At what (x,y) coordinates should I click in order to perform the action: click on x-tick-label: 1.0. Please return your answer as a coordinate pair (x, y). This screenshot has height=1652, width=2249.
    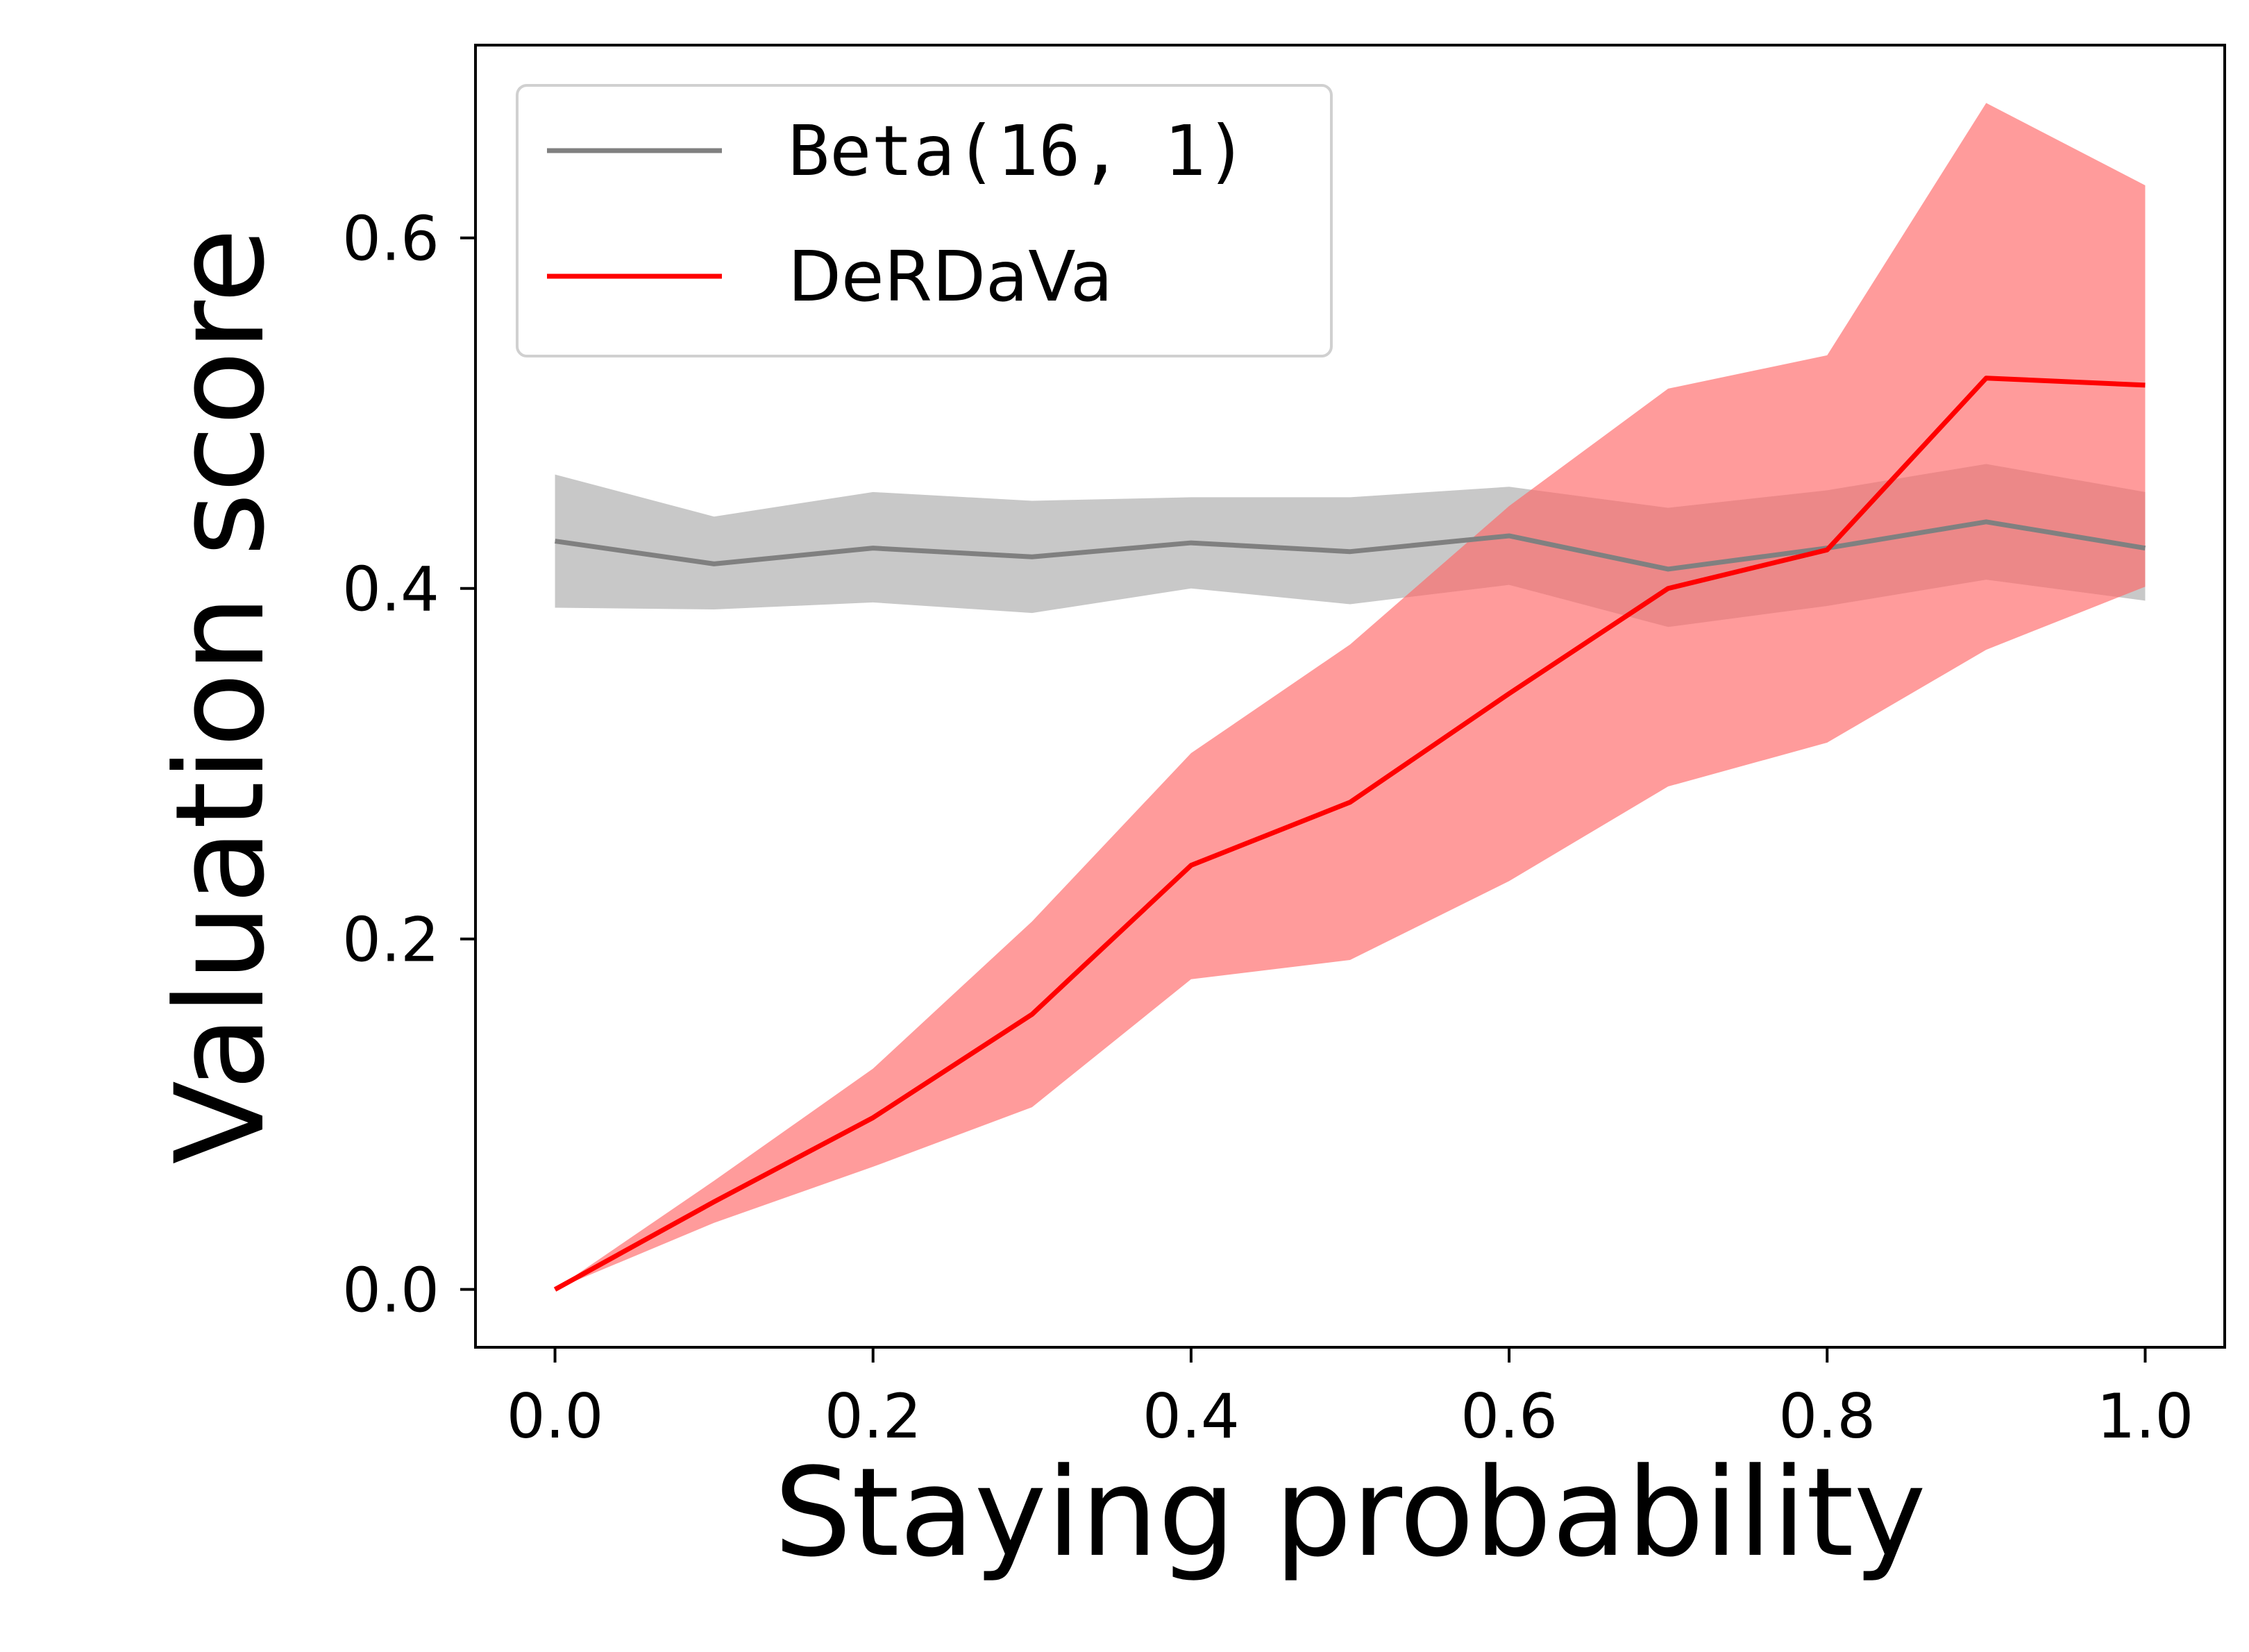
    Looking at the image, I should click on (2144, 1416).